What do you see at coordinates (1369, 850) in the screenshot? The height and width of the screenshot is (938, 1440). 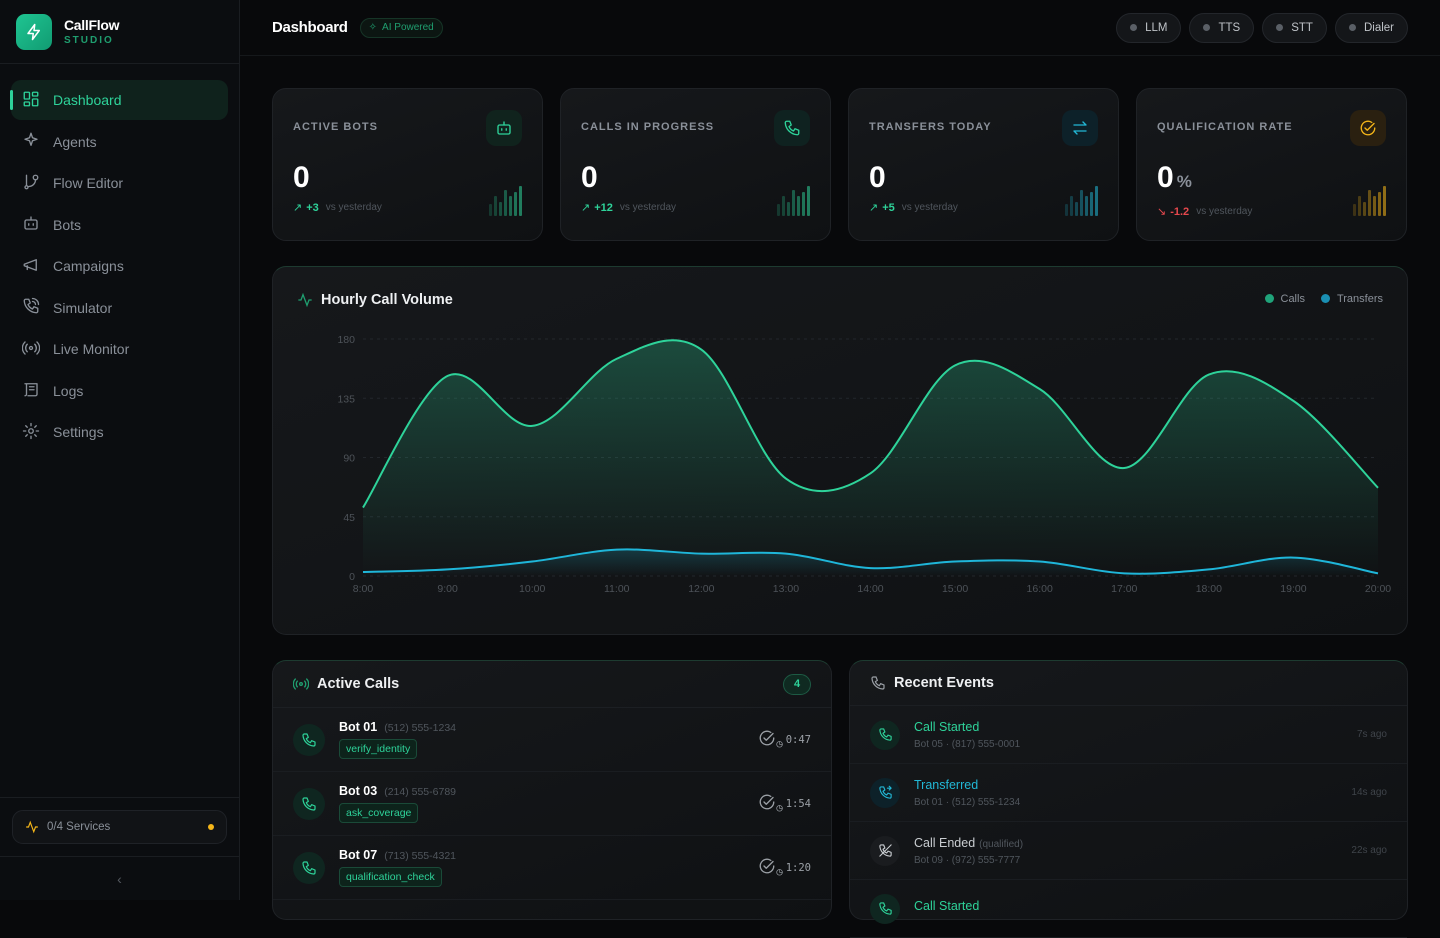 I see `event-time: 22s ago` at bounding box center [1369, 850].